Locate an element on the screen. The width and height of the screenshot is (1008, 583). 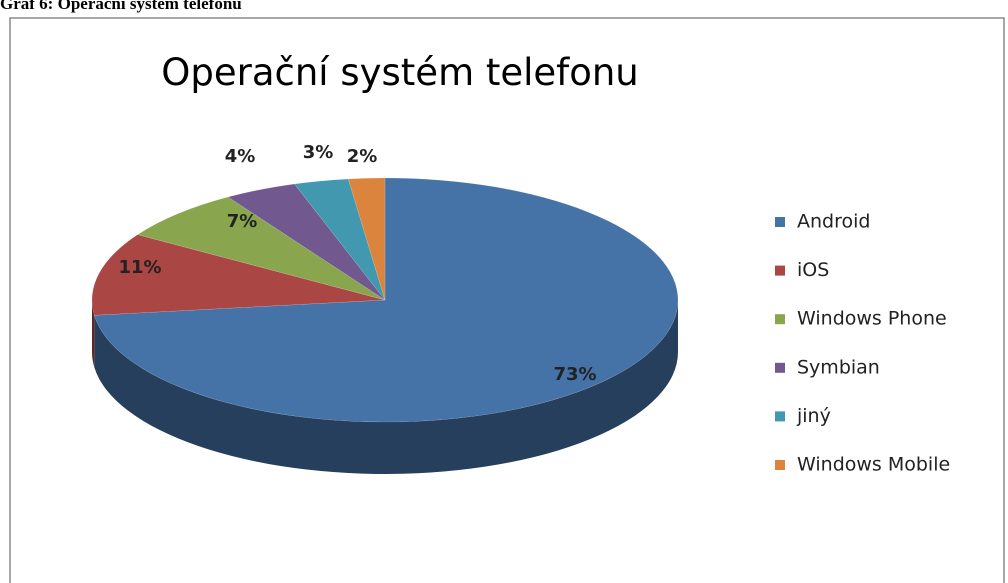
legend-label: Windows Phone is located at coordinates (872, 319).